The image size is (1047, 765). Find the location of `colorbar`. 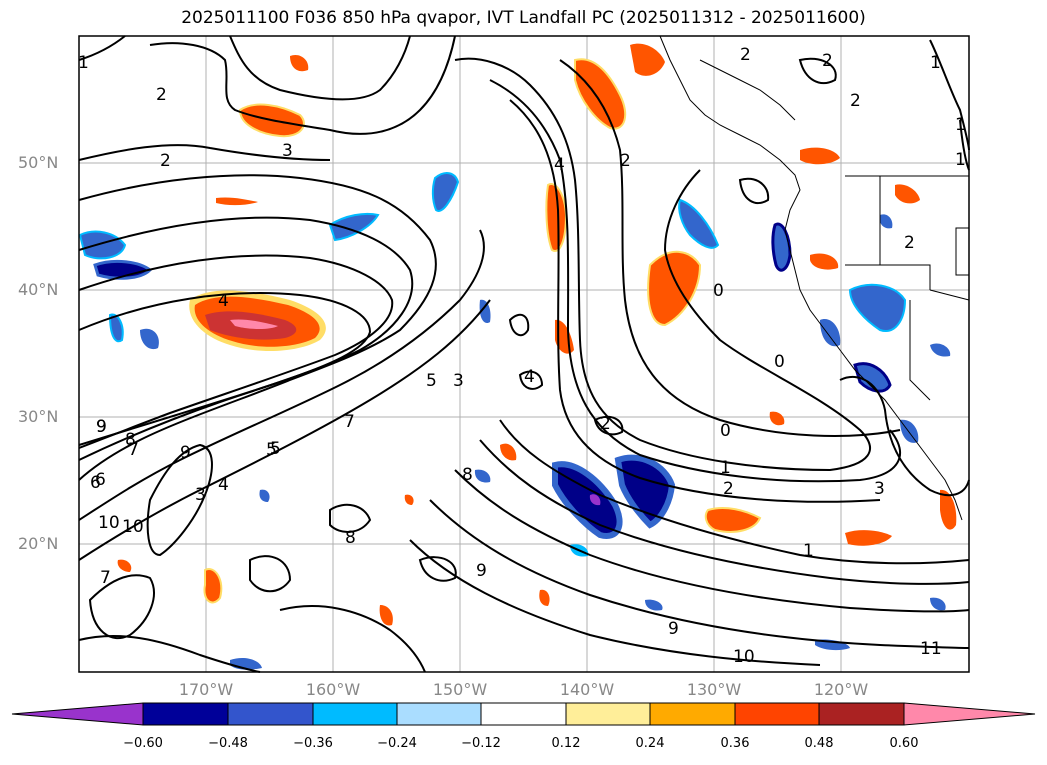

colorbar is located at coordinates (523, 714).